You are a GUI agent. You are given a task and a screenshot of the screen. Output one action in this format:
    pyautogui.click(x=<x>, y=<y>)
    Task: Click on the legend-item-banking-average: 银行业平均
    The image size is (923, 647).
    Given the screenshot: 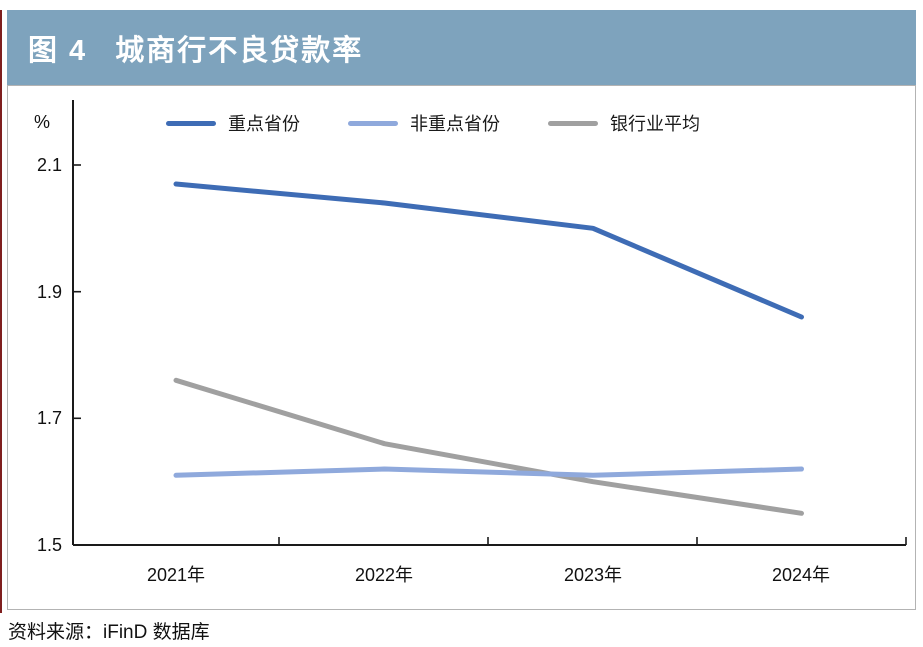 What is the action you would take?
    pyautogui.click(x=624, y=123)
    